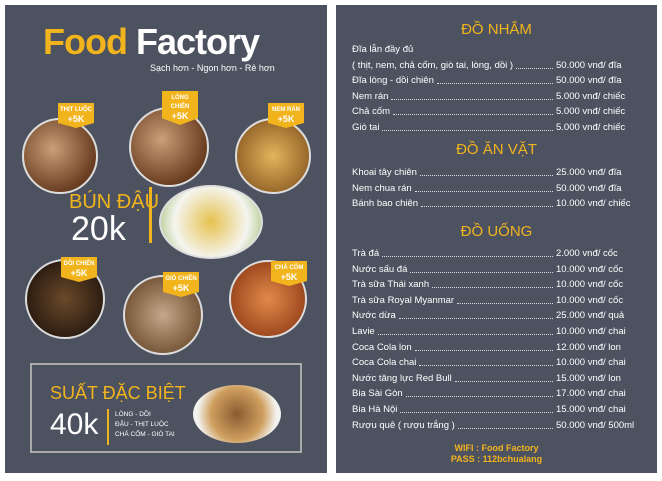 The width and height of the screenshot is (662, 481). I want to click on wifi: WIFI : Food Factory, so click(496, 448).